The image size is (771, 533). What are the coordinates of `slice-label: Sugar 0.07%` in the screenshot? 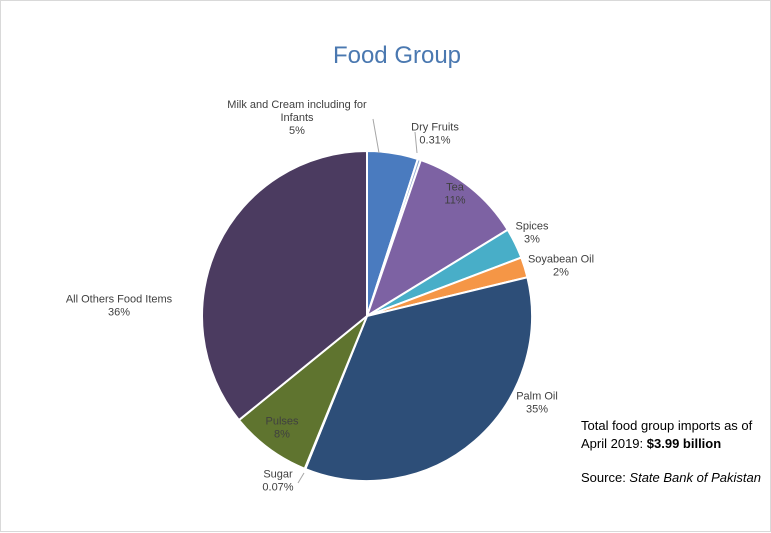 It's located at (277, 481).